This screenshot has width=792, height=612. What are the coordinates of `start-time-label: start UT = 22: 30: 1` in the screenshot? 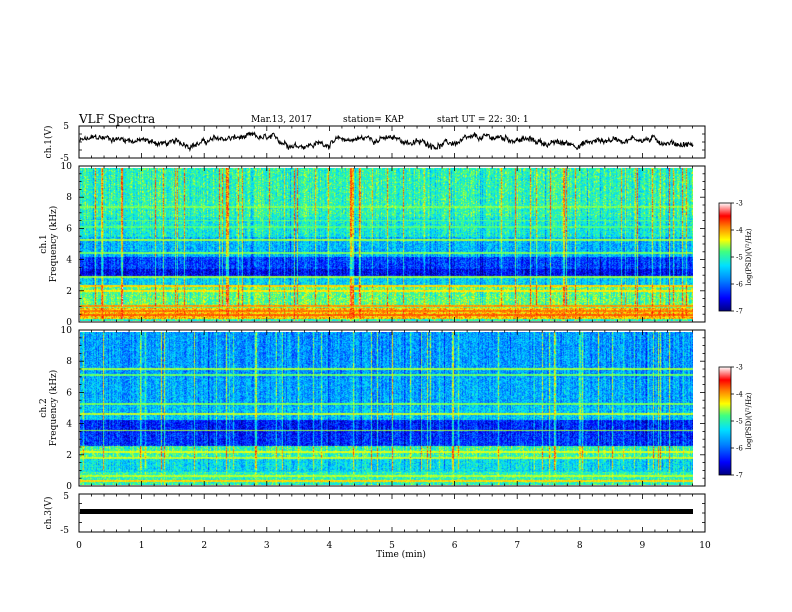 It's located at (483, 120).